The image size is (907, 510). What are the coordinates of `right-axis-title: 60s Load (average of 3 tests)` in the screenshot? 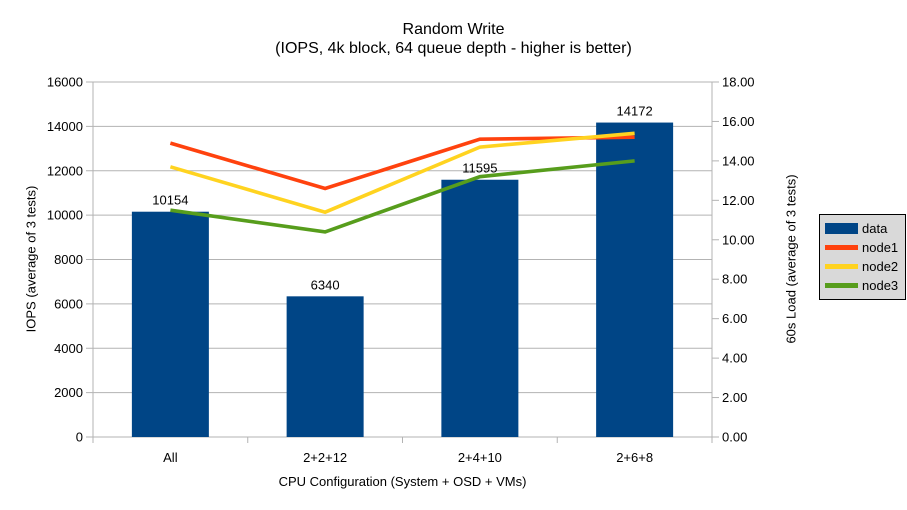 It's located at (791, 259).